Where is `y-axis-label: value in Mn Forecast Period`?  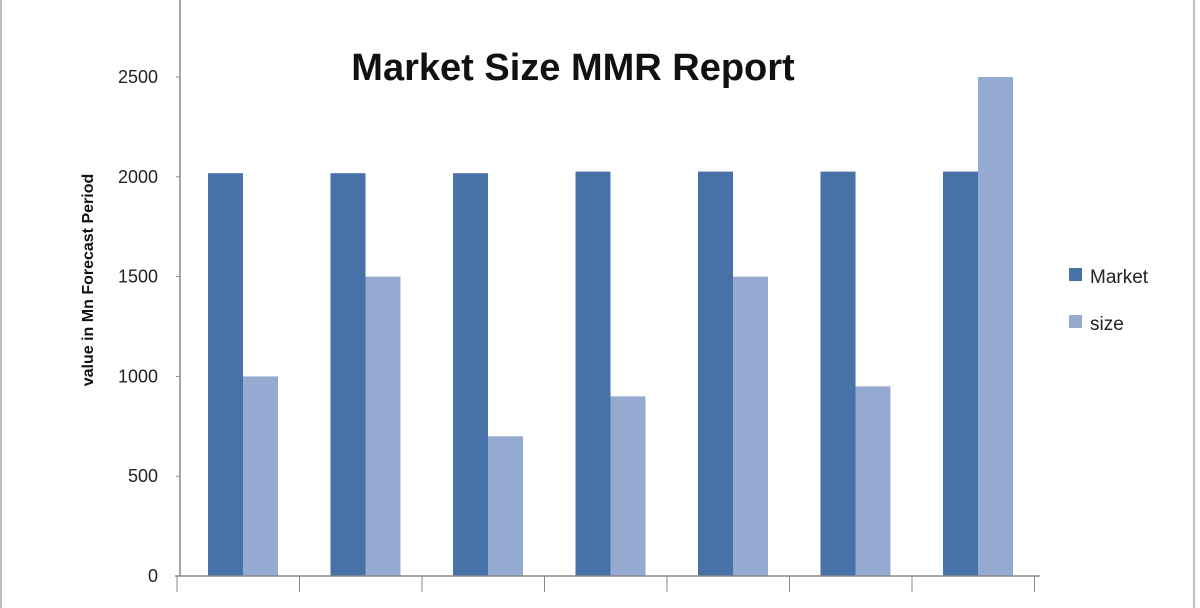
y-axis-label: value in Mn Forecast Period is located at coordinates (88, 280).